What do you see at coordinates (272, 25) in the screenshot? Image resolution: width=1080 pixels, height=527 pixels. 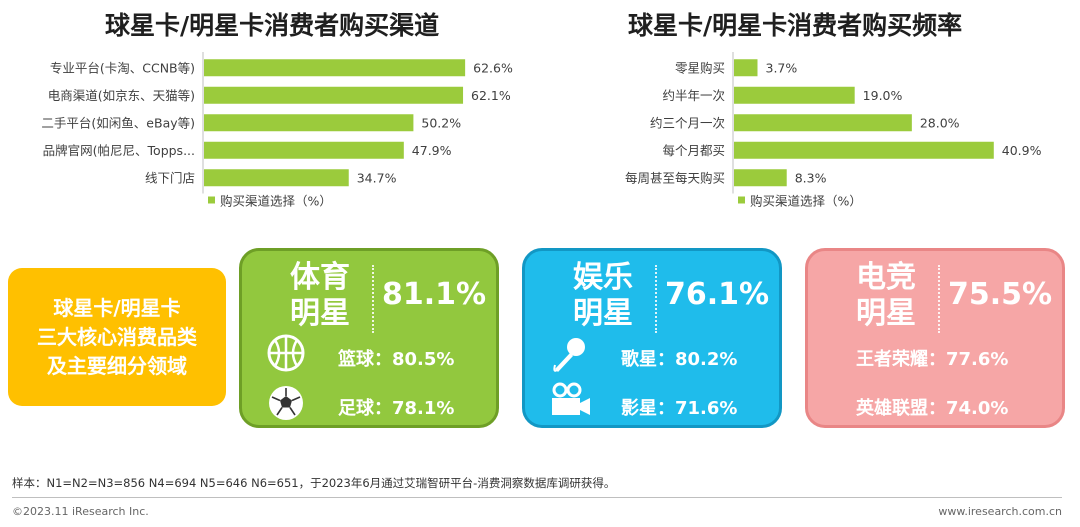 I see `channel-chart-title: 球星卡/明星卡消费者购买渠道` at bounding box center [272, 25].